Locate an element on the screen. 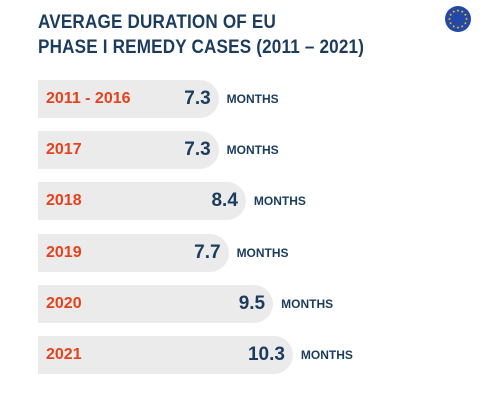 The height and width of the screenshot is (401, 501). chart-title-line1: AVERAGE DURATION OF EU is located at coordinates (157, 22).